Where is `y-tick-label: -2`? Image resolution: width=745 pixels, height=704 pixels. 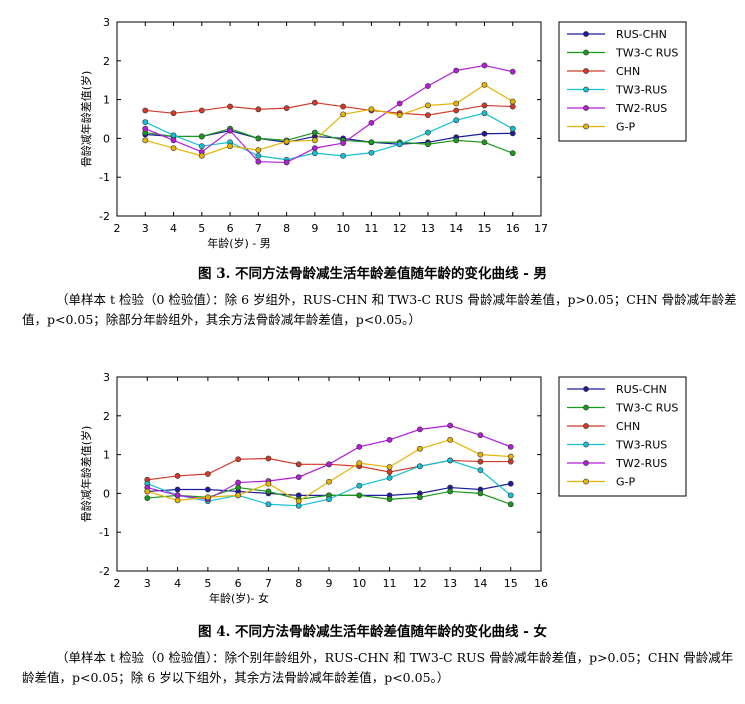
y-tick-label: -2 is located at coordinates (104, 216).